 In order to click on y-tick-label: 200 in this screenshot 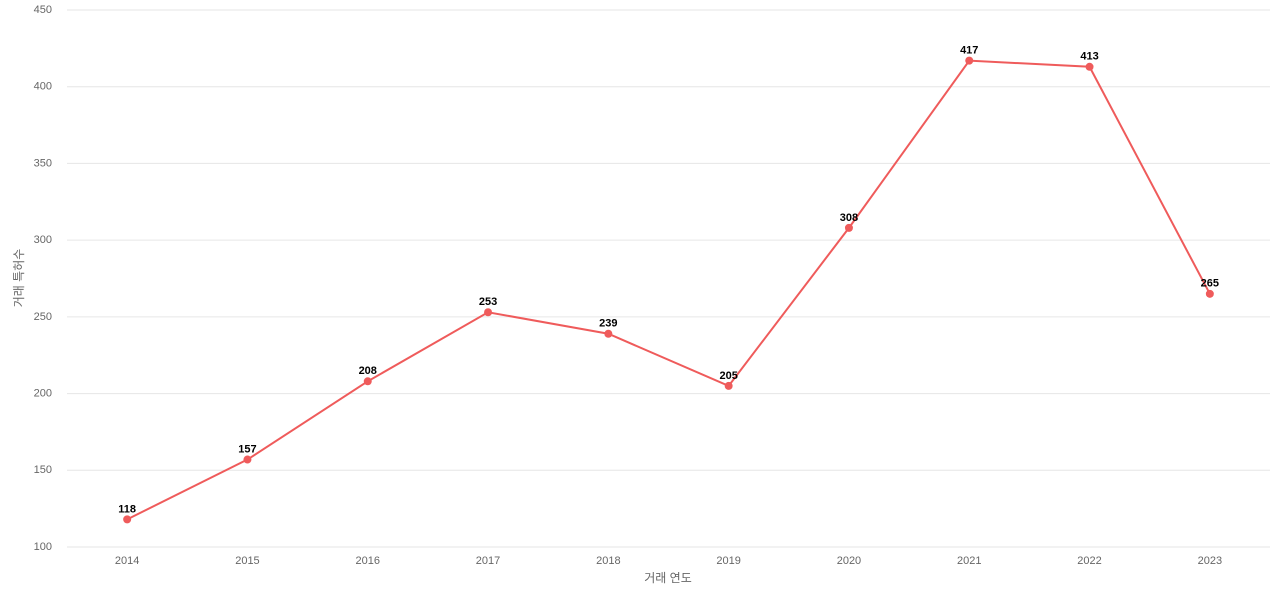, I will do `click(43, 393)`.